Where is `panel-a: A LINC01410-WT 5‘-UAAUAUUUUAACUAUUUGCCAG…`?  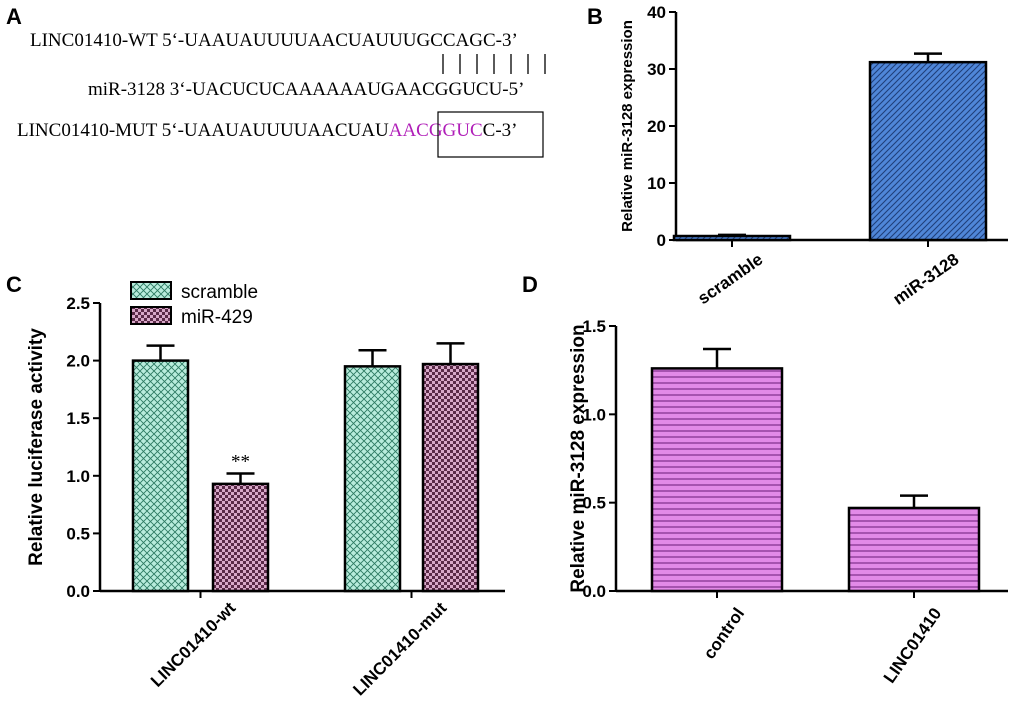 panel-a: A LINC01410-WT 5‘-UAAUAUUUUAACUAUUUGCCAG… is located at coordinates (276, 81).